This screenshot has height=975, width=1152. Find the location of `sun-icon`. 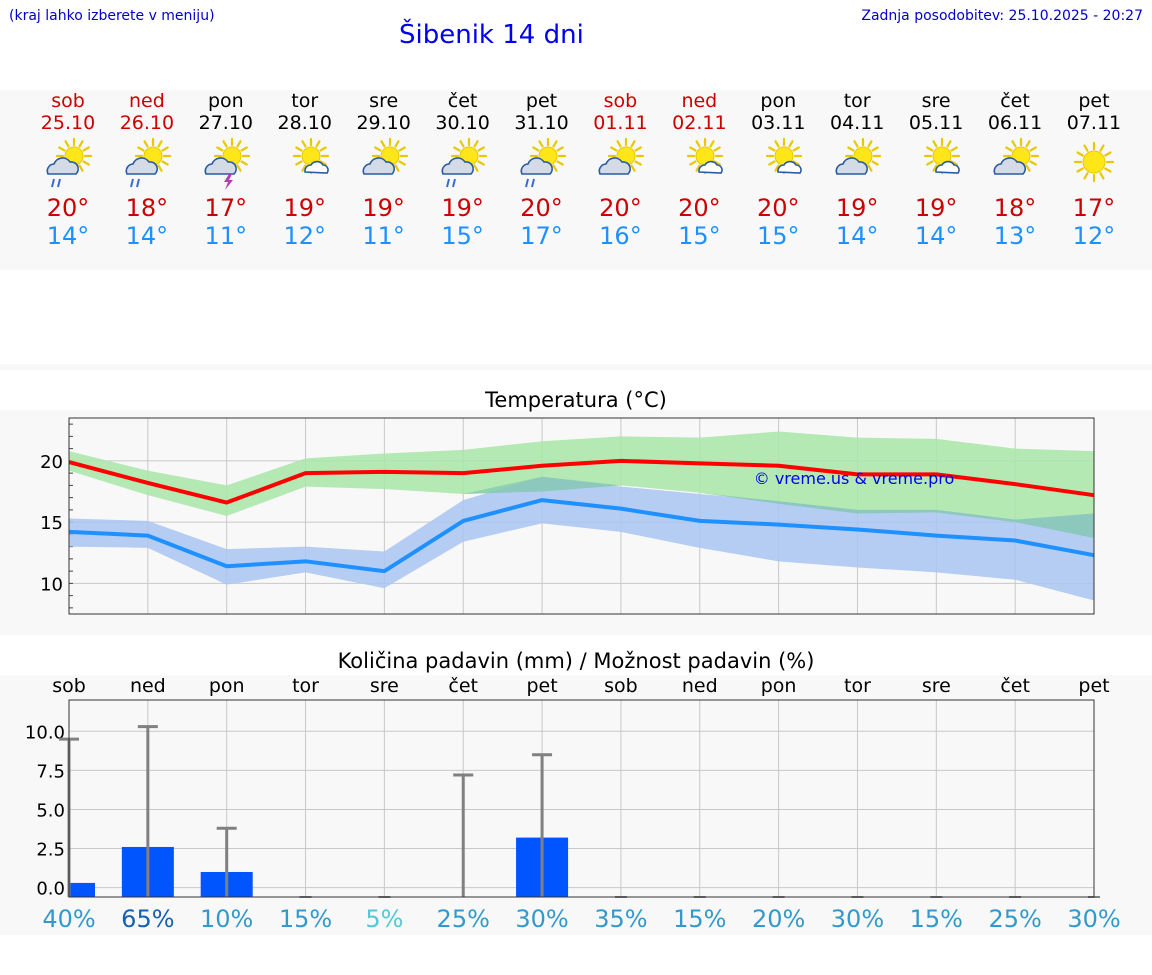

sun-icon is located at coordinates (1094, 162).